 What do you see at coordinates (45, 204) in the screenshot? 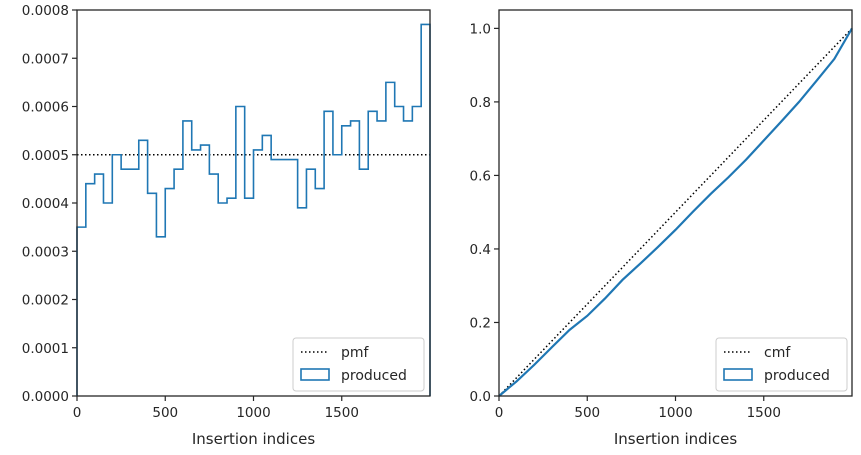
I see `left-y-tick-label: 0.0004` at bounding box center [45, 204].